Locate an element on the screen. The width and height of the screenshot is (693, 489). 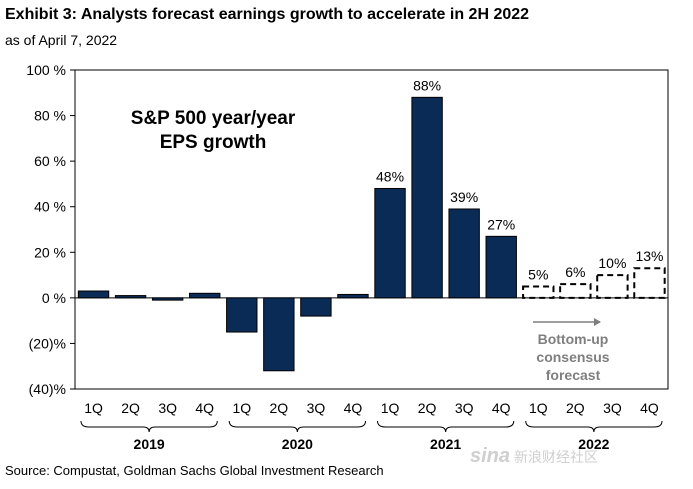
y-tick-label: 20 % is located at coordinates (50, 252).